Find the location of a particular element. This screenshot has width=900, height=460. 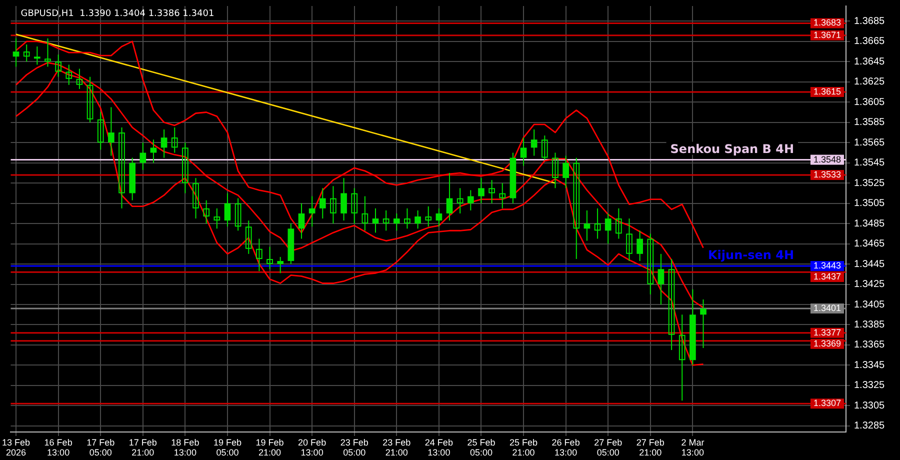

y-tick-label: 1.3305 is located at coordinates (870, 406).